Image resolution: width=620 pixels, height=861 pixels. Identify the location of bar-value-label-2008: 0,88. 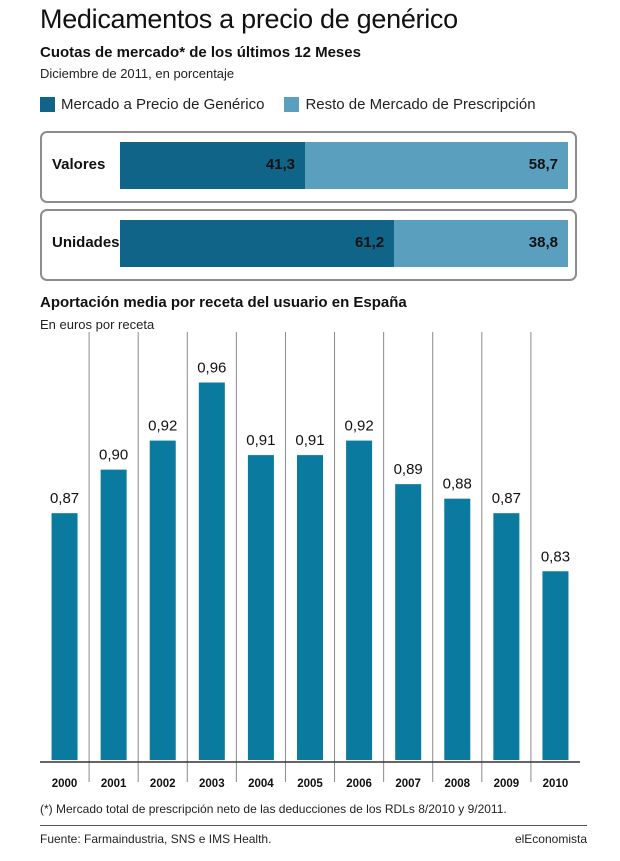
(457, 484).